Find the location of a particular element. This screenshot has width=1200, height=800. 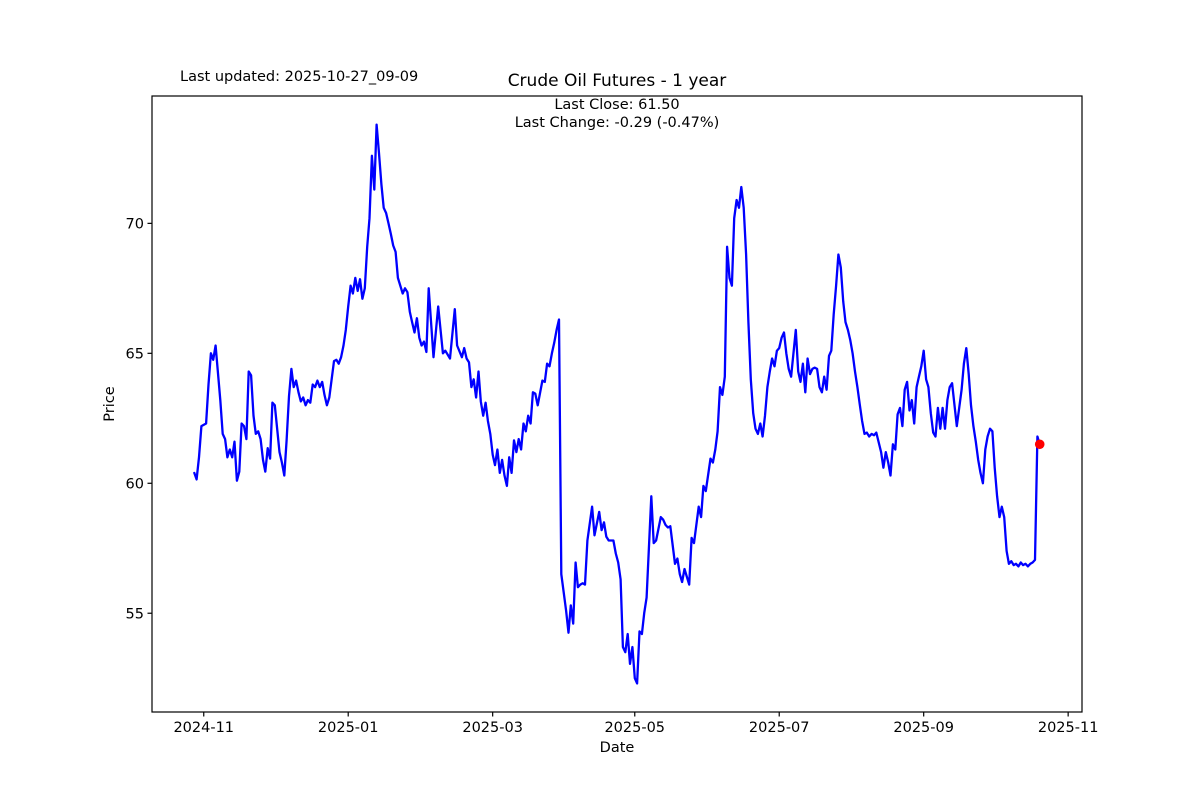

x-tick-label: 2025-11 is located at coordinates (1068, 728).